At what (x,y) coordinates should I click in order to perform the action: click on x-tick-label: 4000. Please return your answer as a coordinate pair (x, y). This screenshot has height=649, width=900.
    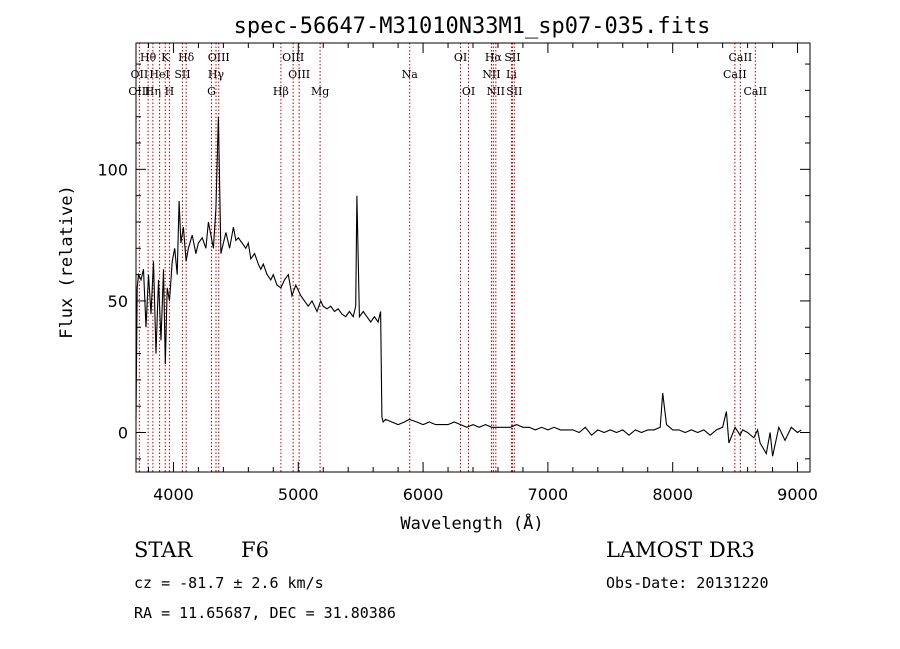
    Looking at the image, I should click on (173, 494).